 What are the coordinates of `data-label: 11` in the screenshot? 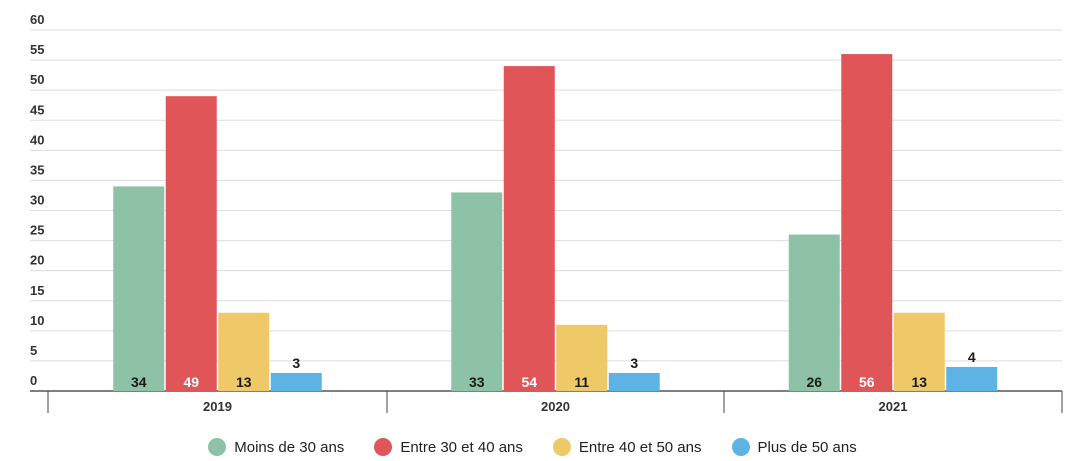 It's located at (581, 382).